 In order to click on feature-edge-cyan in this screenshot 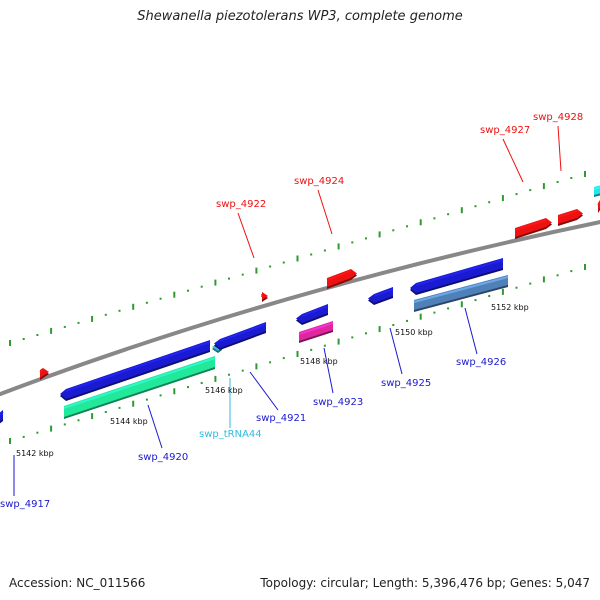, I will do `click(596, 190)`.